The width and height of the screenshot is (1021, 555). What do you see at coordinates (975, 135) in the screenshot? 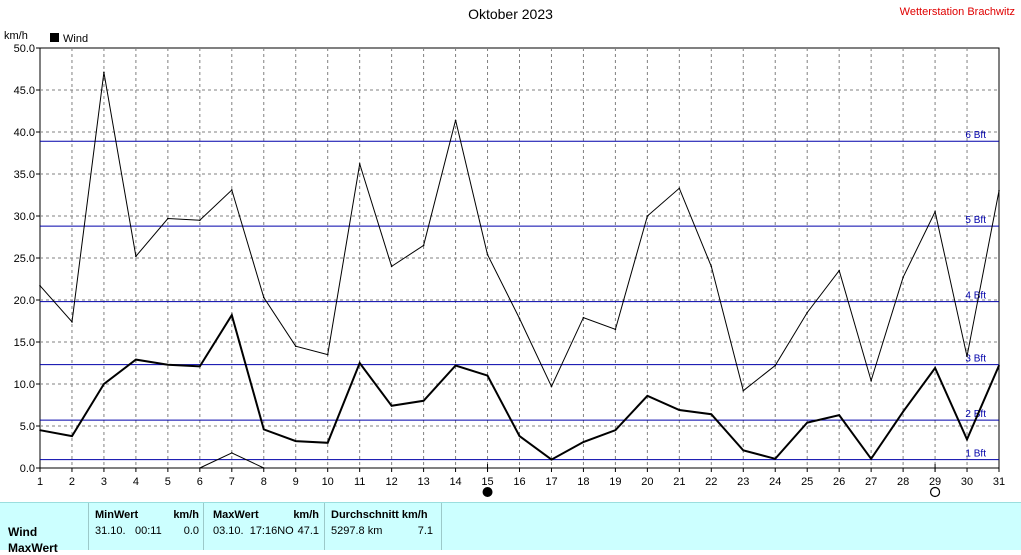
I see `beaufort-label: 6 Bft` at bounding box center [975, 135].